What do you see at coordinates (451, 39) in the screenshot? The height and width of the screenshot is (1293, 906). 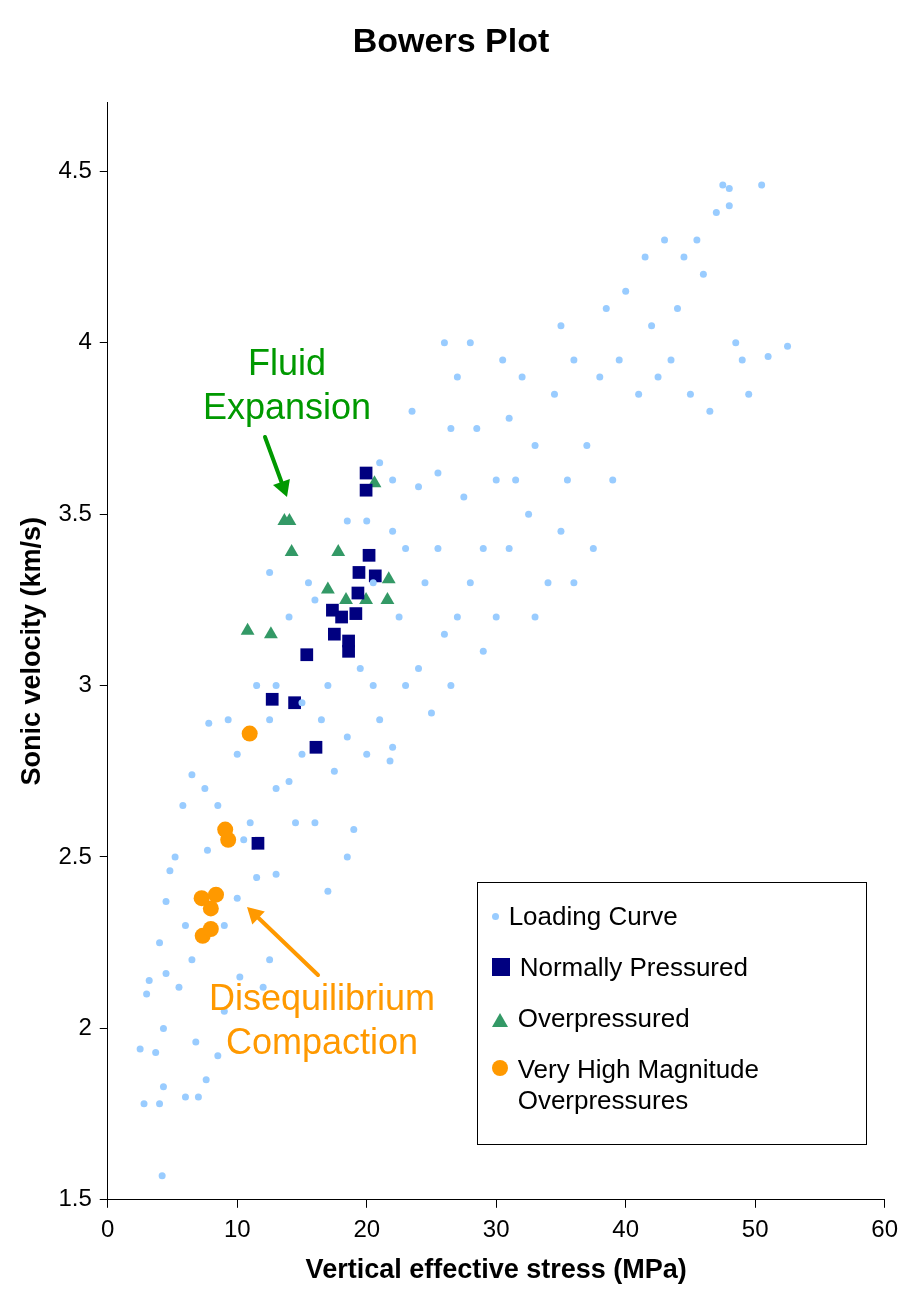 I see `chart-title: Bowers Plot` at bounding box center [451, 39].